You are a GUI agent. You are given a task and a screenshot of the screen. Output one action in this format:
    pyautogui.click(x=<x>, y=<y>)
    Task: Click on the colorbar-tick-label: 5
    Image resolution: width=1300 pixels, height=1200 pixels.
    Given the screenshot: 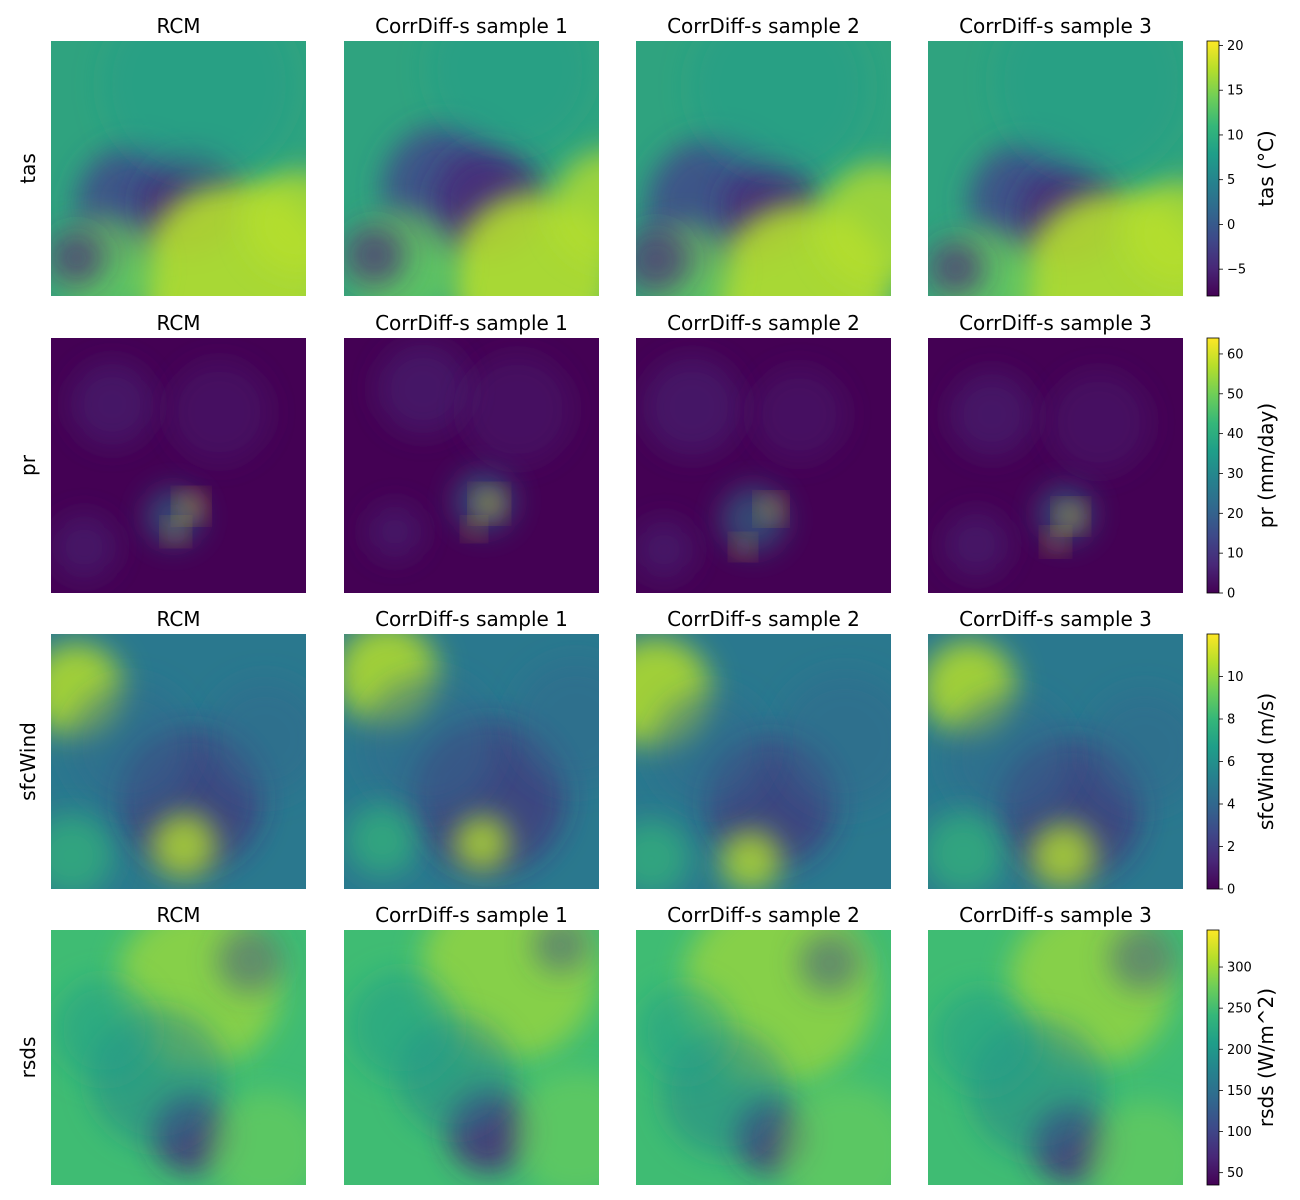 What is the action you would take?
    pyautogui.click(x=1231, y=180)
    